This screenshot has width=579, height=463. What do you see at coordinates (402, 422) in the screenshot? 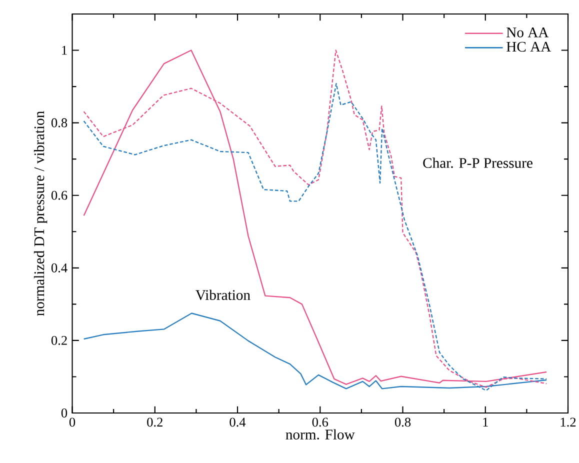
I see `x-tick-label: 0.8` at bounding box center [402, 422].